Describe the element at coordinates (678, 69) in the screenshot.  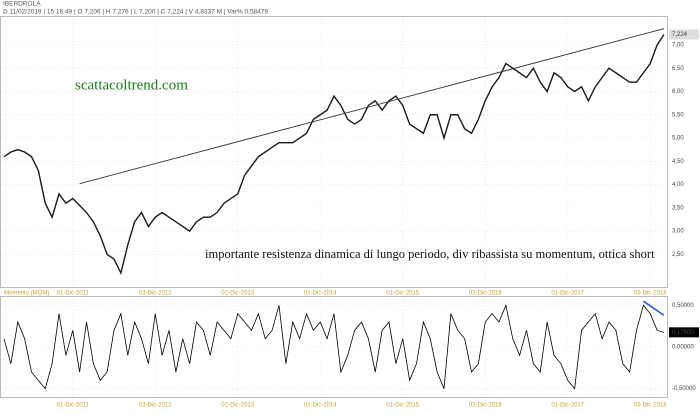
I see `y-tick-label: 6,50` at that location.